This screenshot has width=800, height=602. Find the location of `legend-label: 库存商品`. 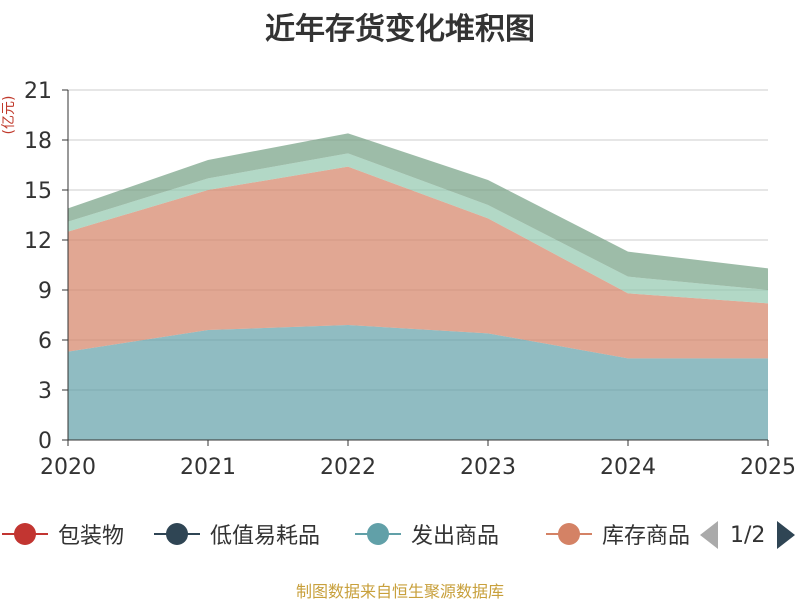

legend-label: 库存商品 is located at coordinates (646, 536).